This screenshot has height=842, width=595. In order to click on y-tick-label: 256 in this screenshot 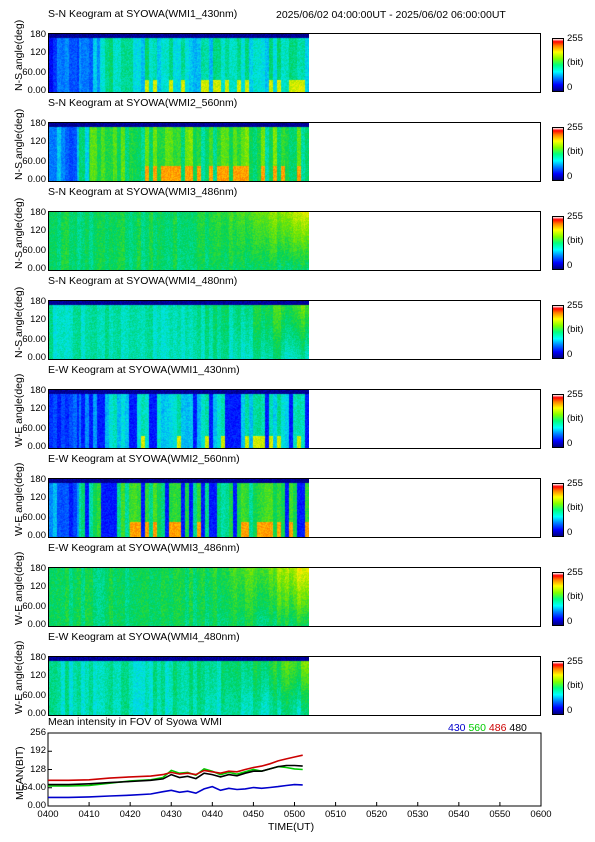, I will do `click(38, 732)`.